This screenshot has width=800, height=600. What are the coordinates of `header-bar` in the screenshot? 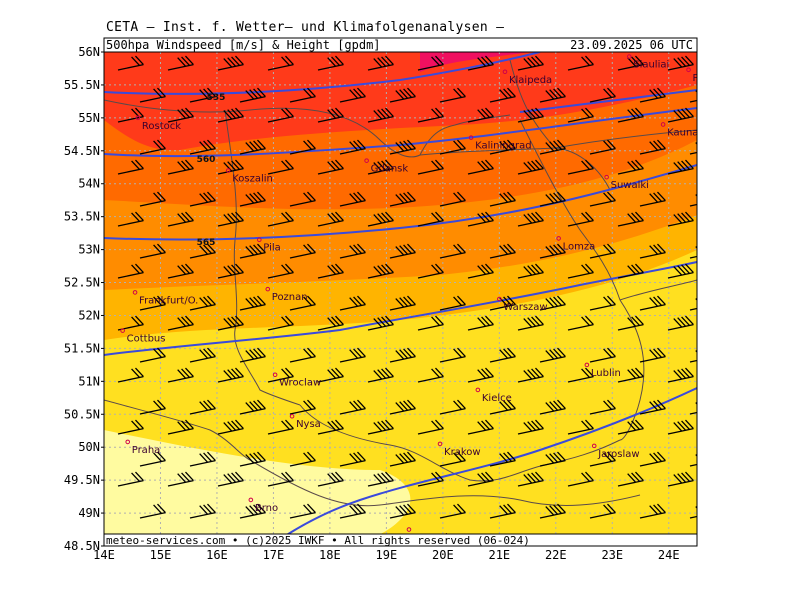 It's located at (400, 45).